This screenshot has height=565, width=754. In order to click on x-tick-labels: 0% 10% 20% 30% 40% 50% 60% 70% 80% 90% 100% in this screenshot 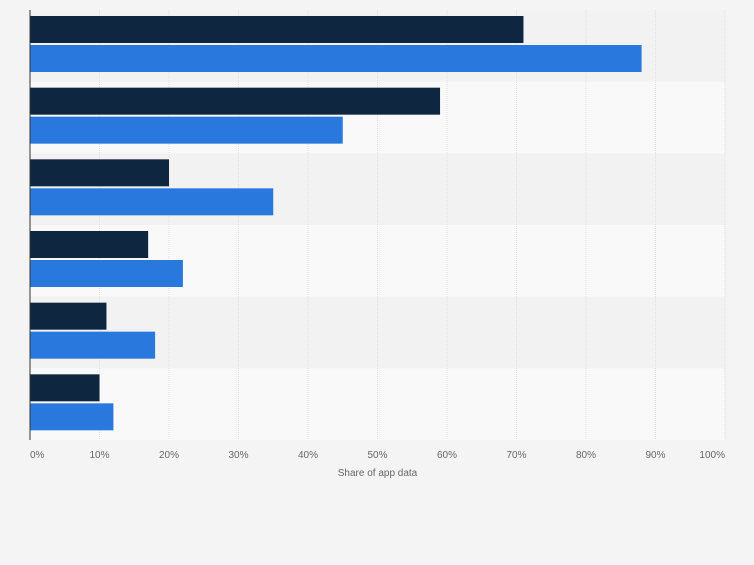, I will do `click(377, 455)`.